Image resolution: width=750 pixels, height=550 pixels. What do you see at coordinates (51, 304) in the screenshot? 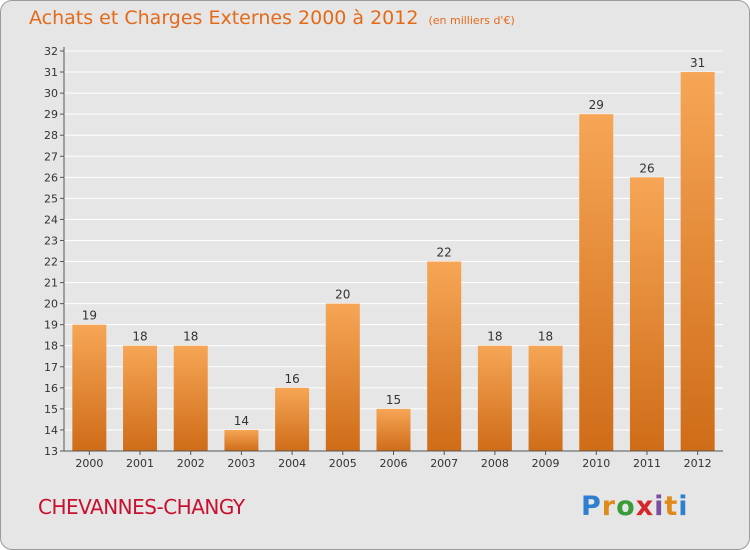
I see `y-tick-label: 20` at bounding box center [51, 304].